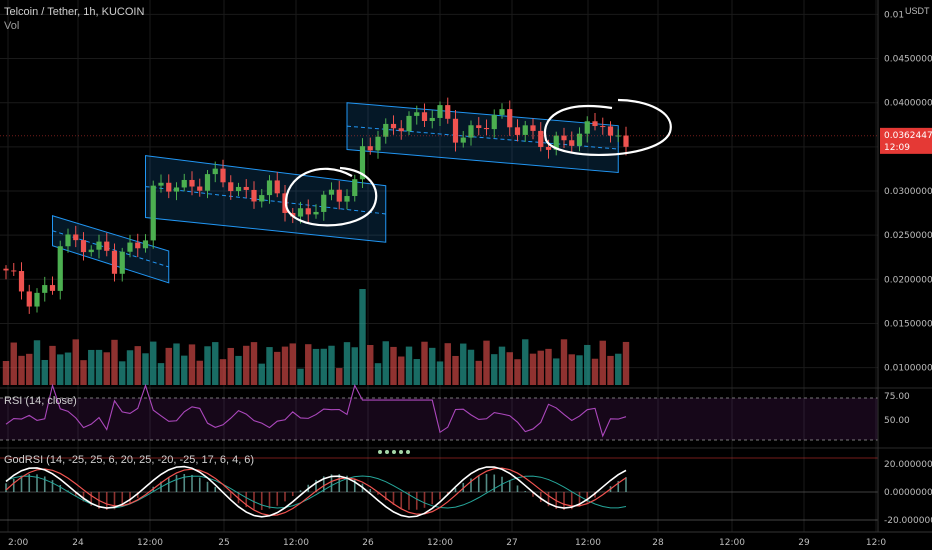 The width and height of the screenshot is (932, 550). I want to click on rsi-line, so click(316, 410).